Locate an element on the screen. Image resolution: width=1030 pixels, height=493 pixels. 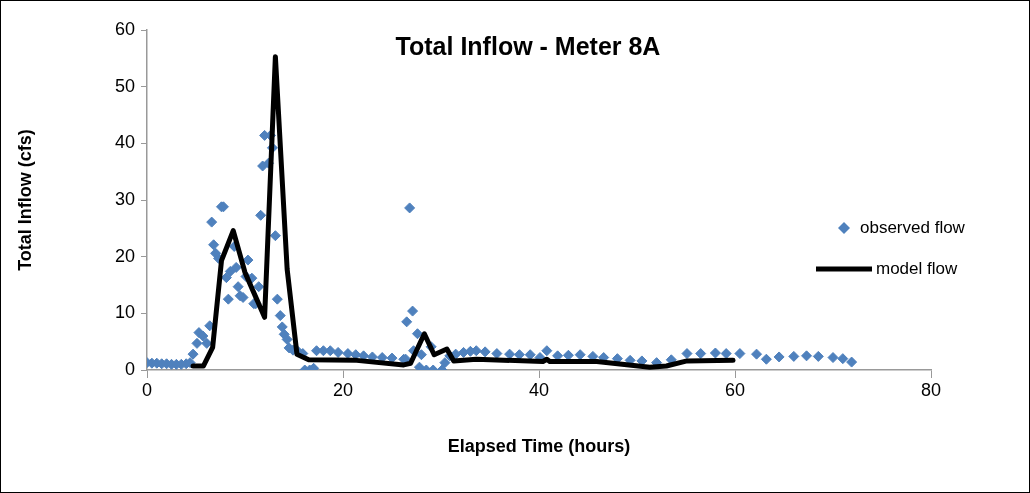
x-tick-label: 80 is located at coordinates (931, 389).